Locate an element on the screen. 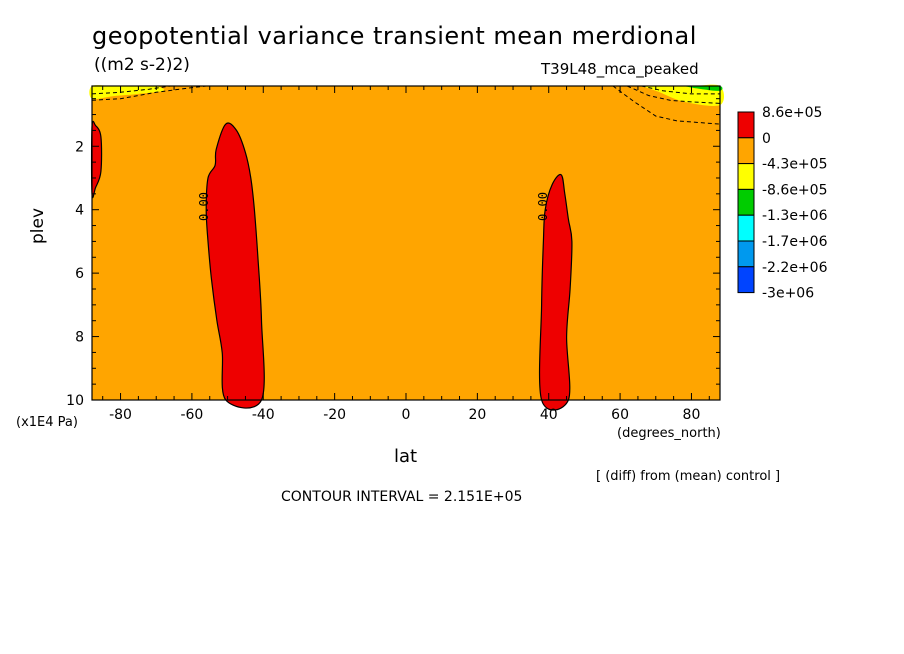 This screenshot has height=654, width=904. x-tick-label: -80 is located at coordinates (120, 415).